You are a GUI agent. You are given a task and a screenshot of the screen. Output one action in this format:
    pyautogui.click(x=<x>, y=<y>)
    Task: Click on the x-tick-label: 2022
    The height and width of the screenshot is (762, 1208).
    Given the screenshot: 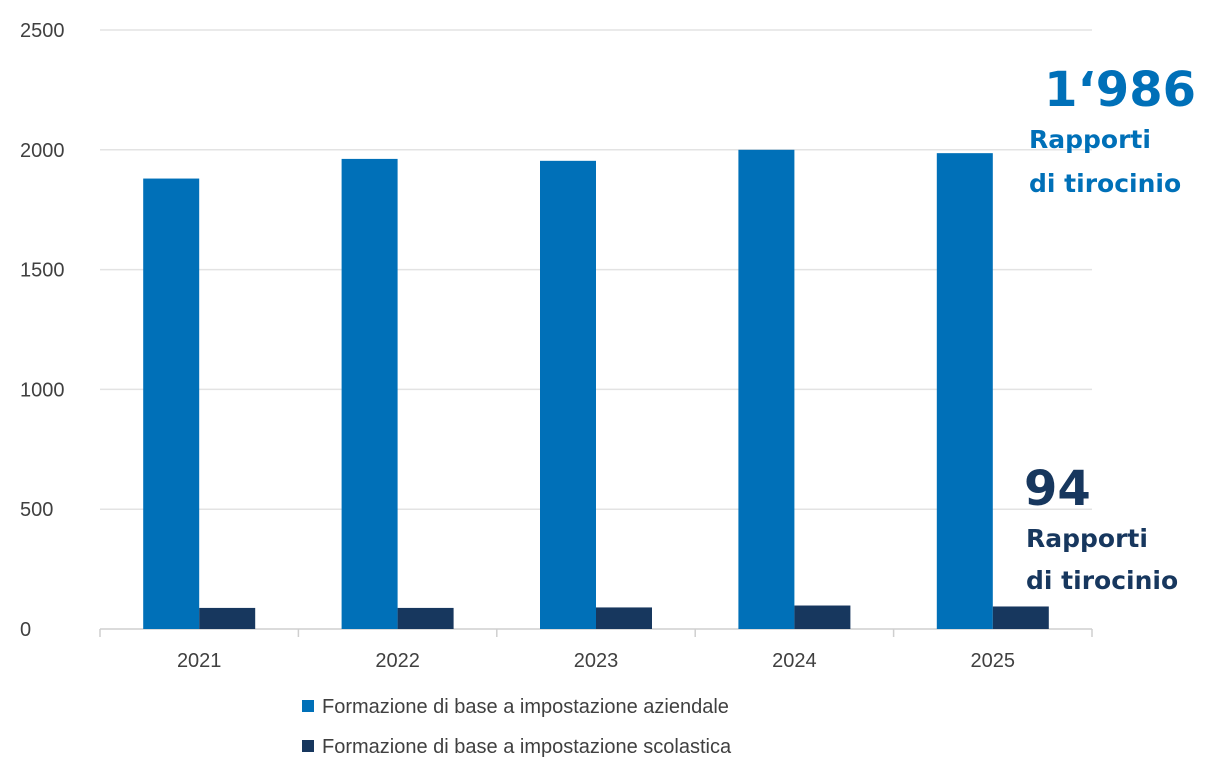 What is the action you would take?
    pyautogui.click(x=397, y=661)
    